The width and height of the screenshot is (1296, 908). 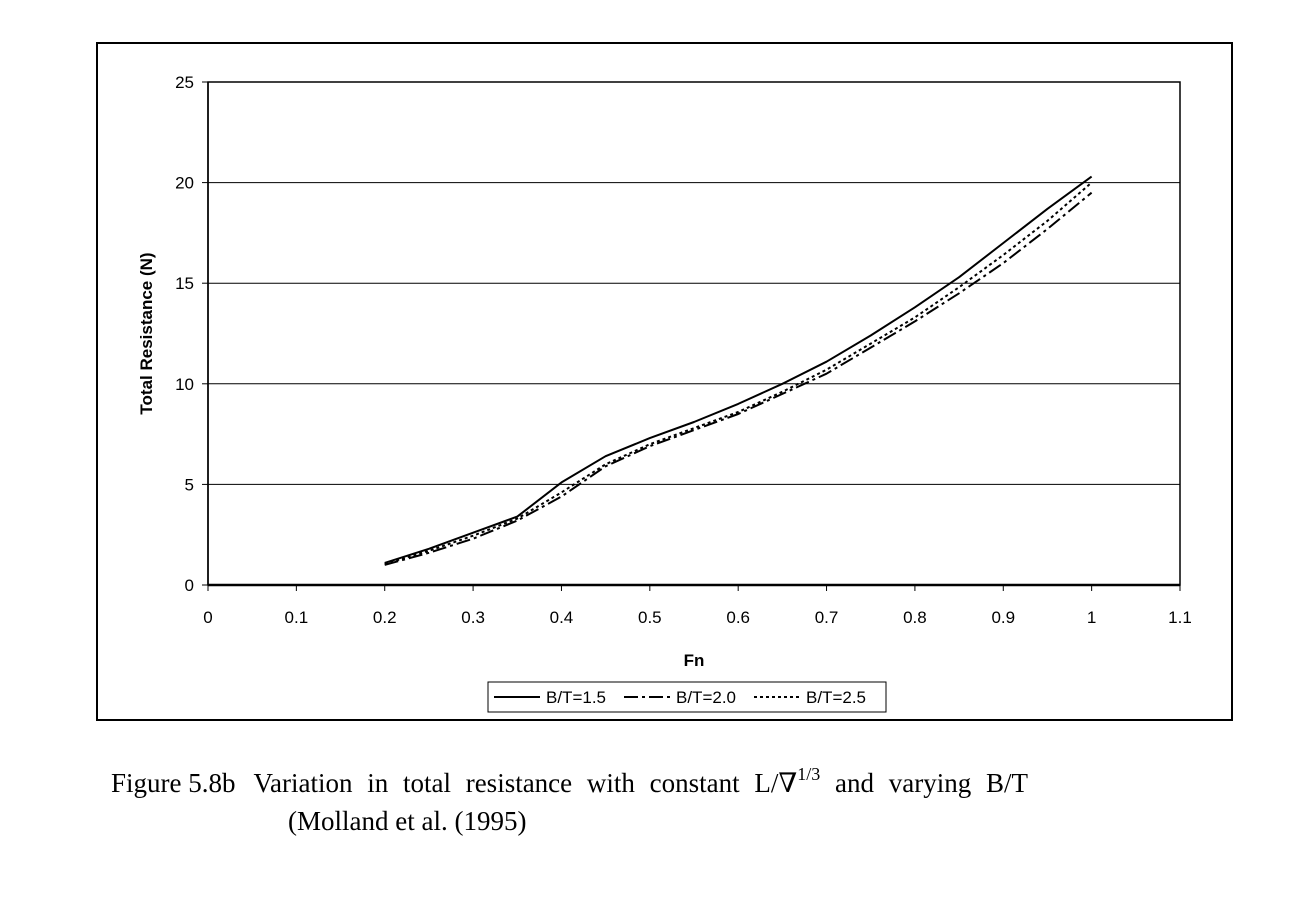 I want to click on x-tick-label: 0.3, so click(x=473, y=617).